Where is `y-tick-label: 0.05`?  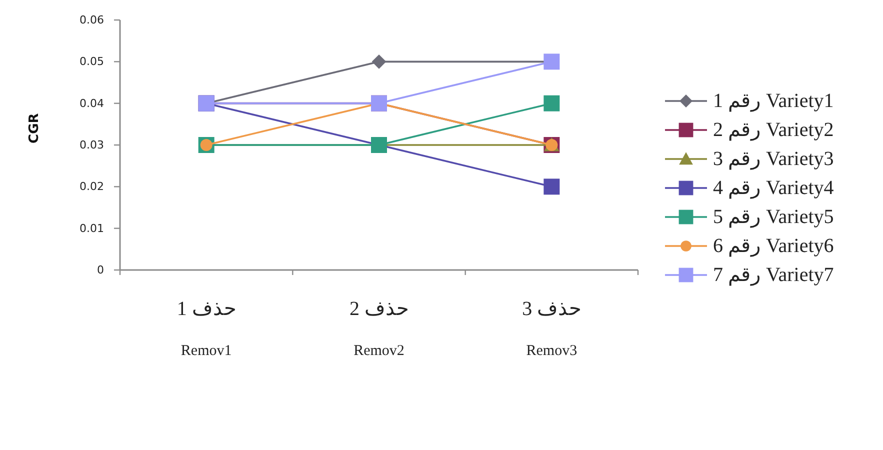
y-tick-label: 0.05 is located at coordinates (92, 61).